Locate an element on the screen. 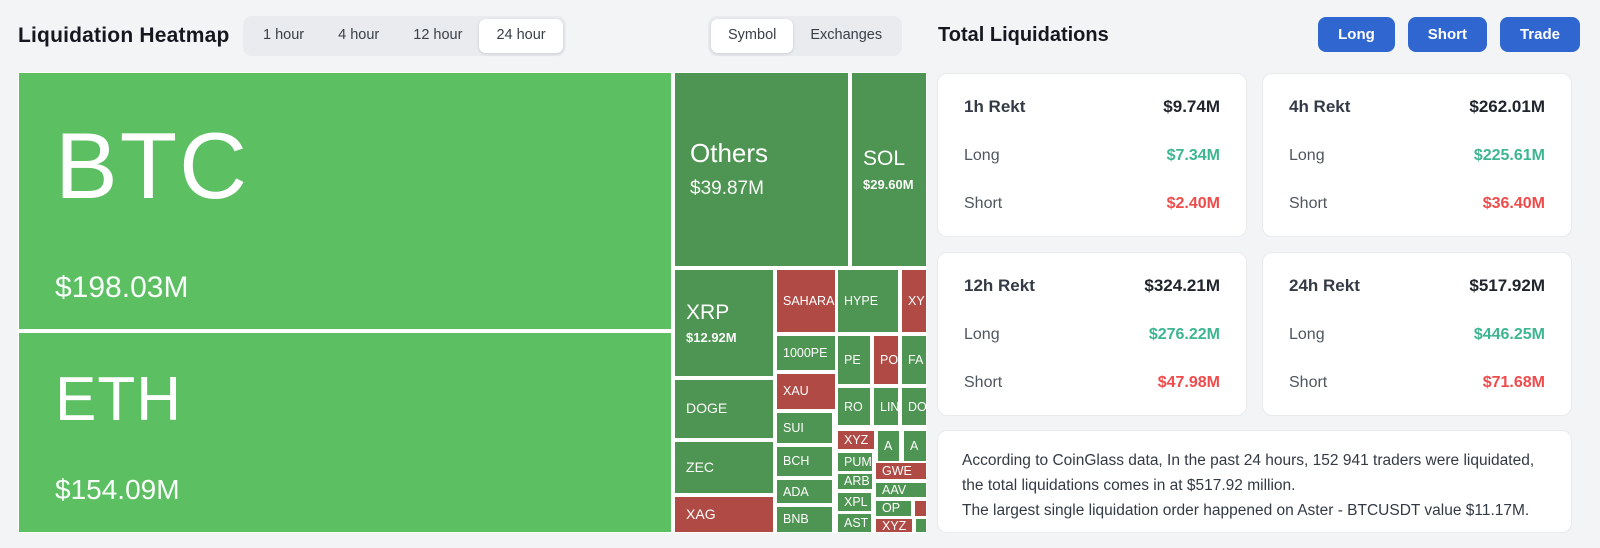  view-tab-symbol: Symbol is located at coordinates (752, 36).